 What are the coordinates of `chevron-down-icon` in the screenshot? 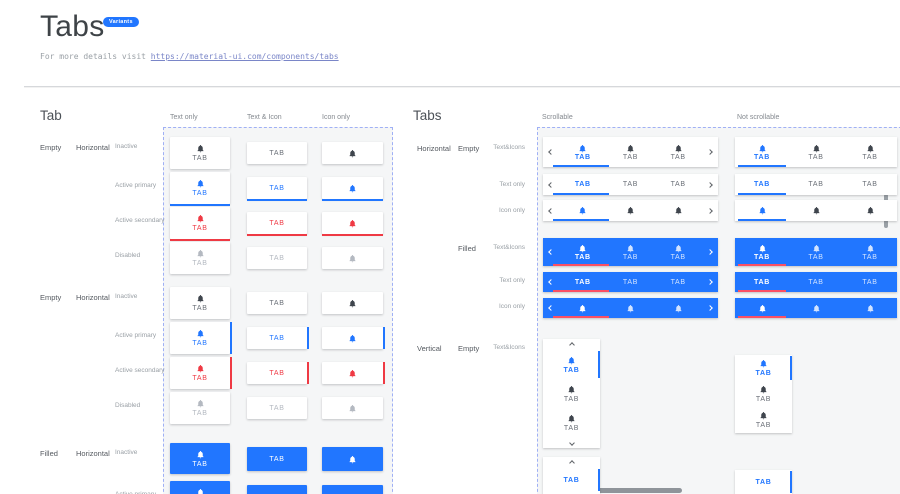 It's located at (571, 442).